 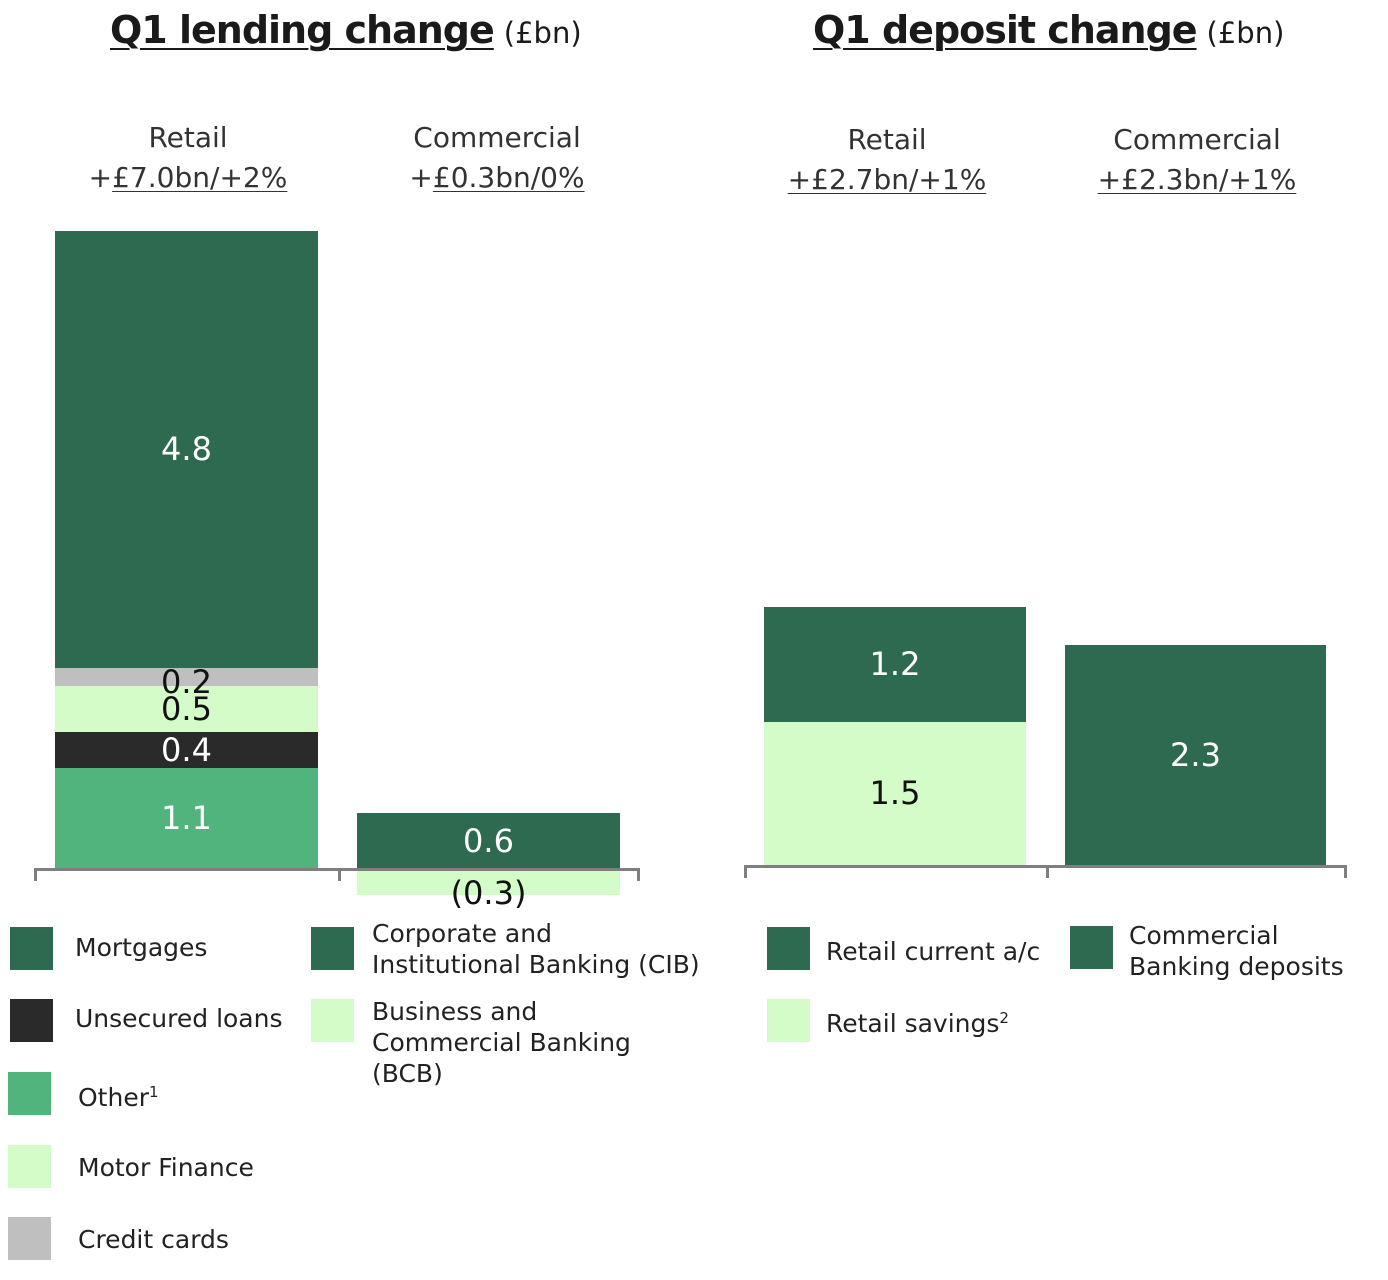 What do you see at coordinates (501, 1042) in the screenshot?
I see `legend-label-bcb: Business and Commercial Banking (BCB)` at bounding box center [501, 1042].